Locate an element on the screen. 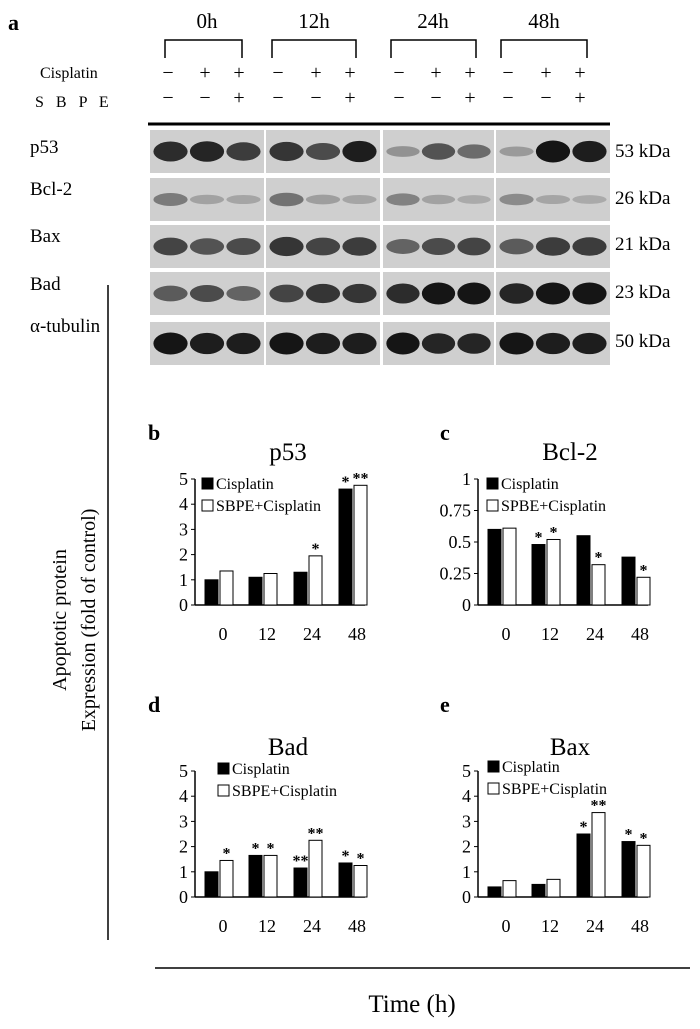 This screenshot has height=1029, width=700. blot-size-label: 23 kDa is located at coordinates (643, 292).